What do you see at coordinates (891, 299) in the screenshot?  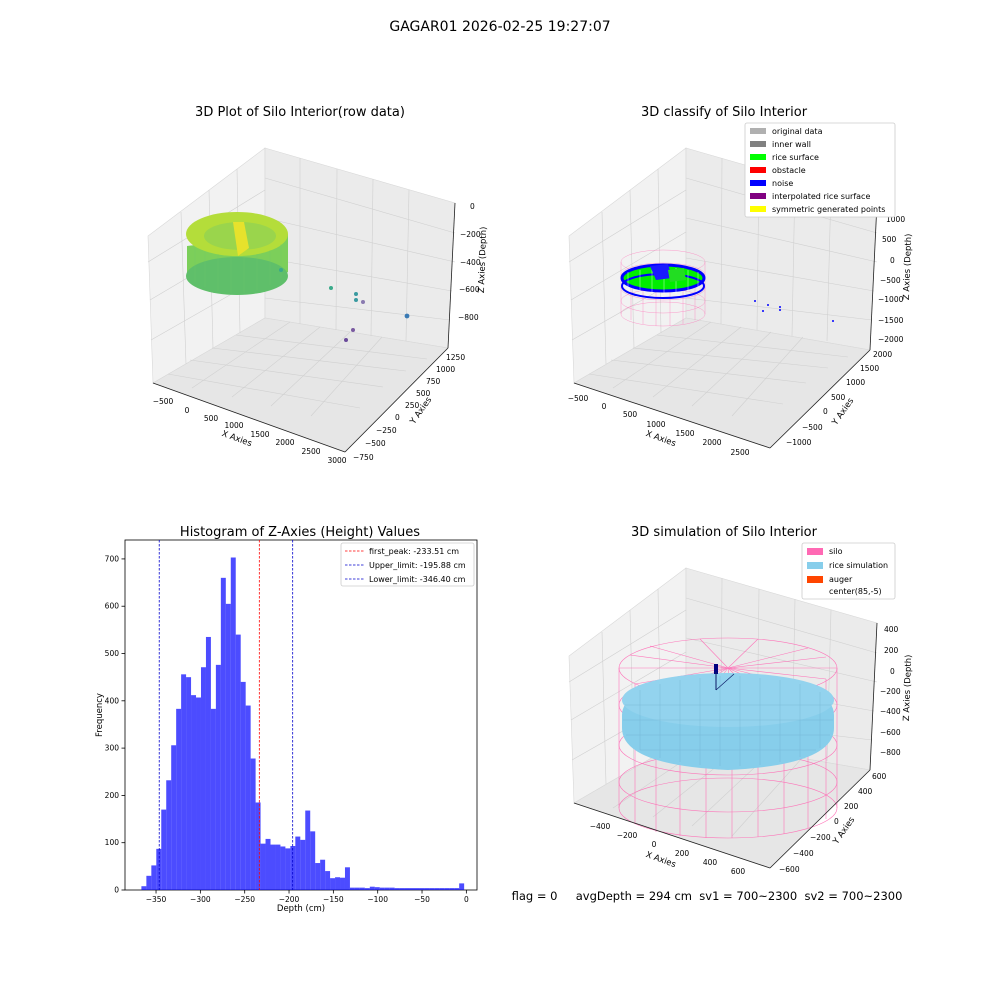 I see `classify-z-tick: −1000` at bounding box center [891, 299].